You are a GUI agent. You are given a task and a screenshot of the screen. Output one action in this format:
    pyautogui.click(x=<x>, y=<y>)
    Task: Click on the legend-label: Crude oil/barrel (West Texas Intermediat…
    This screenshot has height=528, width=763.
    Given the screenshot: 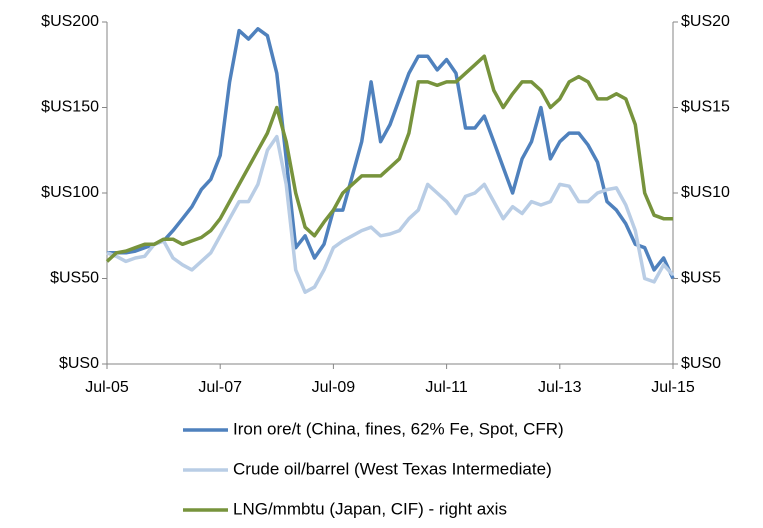 What is the action you would take?
    pyautogui.click(x=392, y=468)
    